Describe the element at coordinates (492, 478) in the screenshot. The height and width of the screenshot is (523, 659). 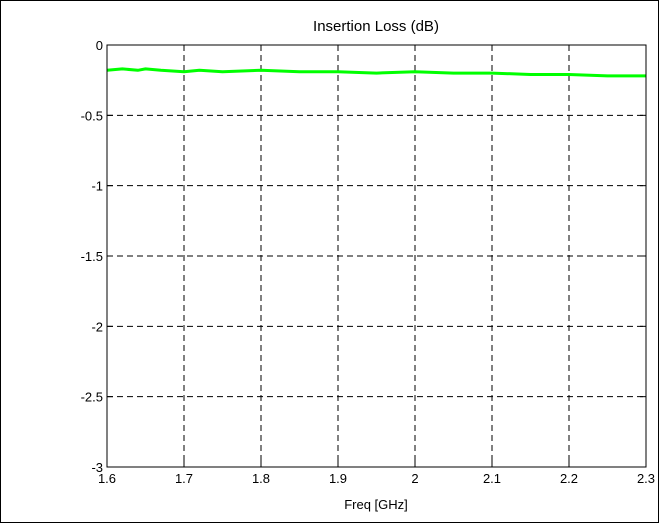
I see `x-tick-label: 2.1` at that location.